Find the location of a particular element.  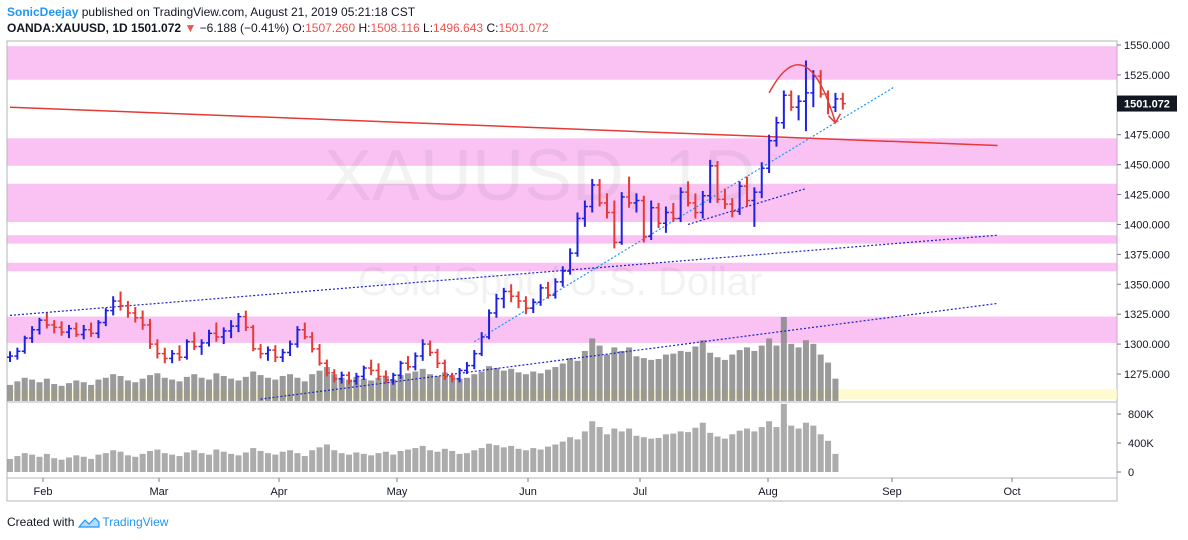

time-axis: Feb Mar Apr May Jun Jul Aug Sep Oct is located at coordinates (527, 488).